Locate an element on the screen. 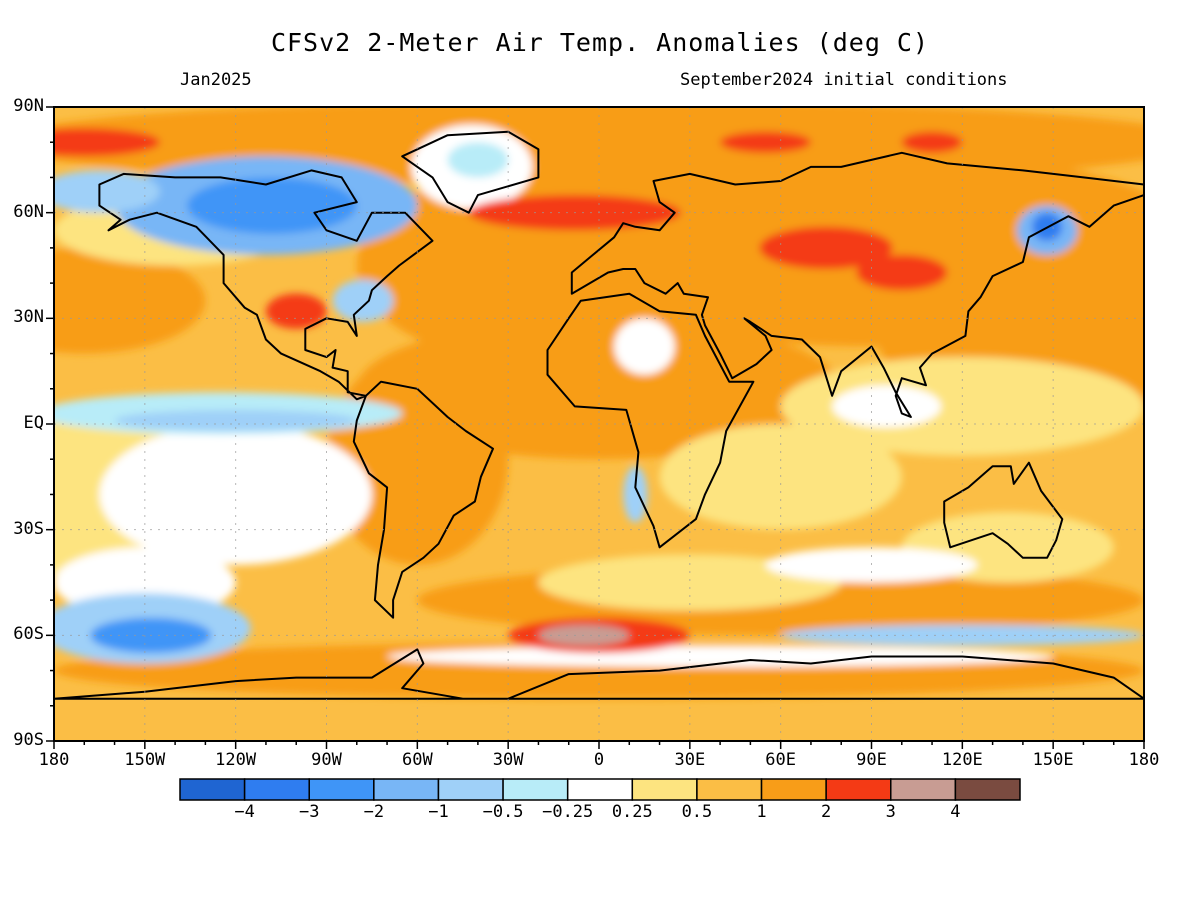 Image resolution: width=1200 pixels, height=900 pixels. chukchi-hot is located at coordinates (107, 142).